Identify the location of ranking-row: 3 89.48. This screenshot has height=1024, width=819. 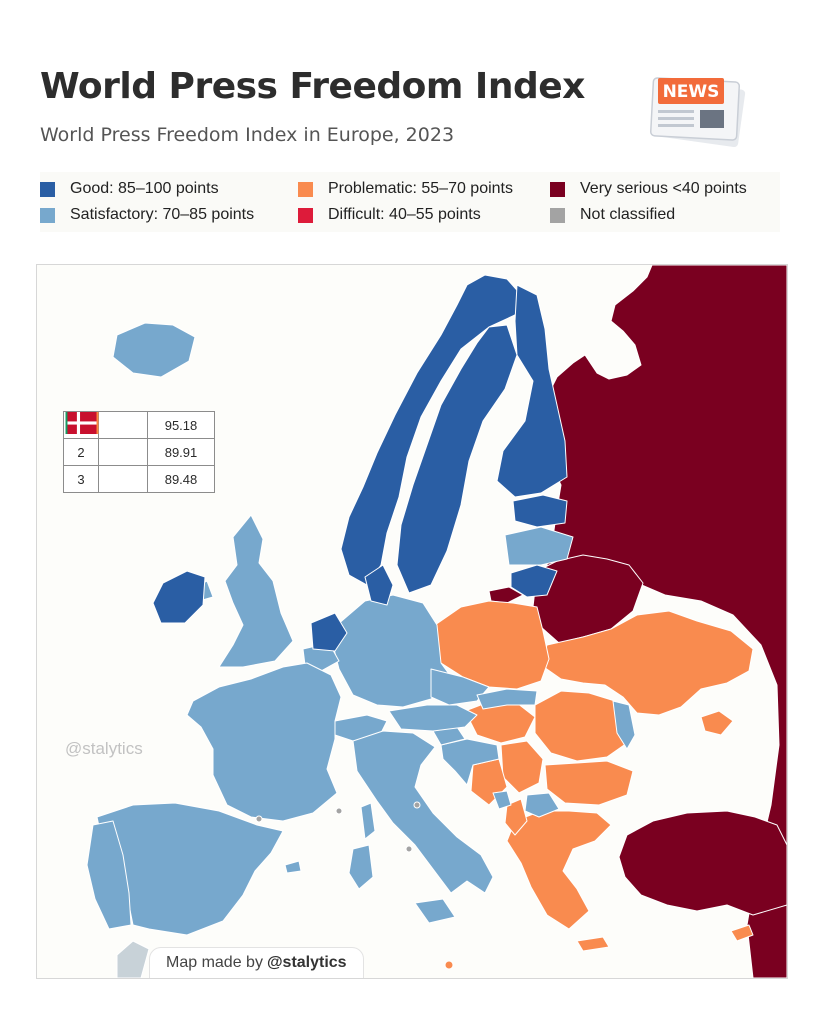
(139, 452).